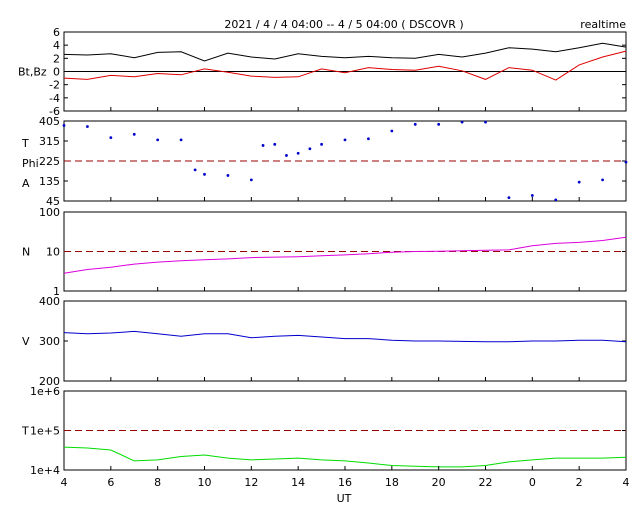 This screenshot has height=512, width=640. I want to click on series-line-bt, so click(345, 52).